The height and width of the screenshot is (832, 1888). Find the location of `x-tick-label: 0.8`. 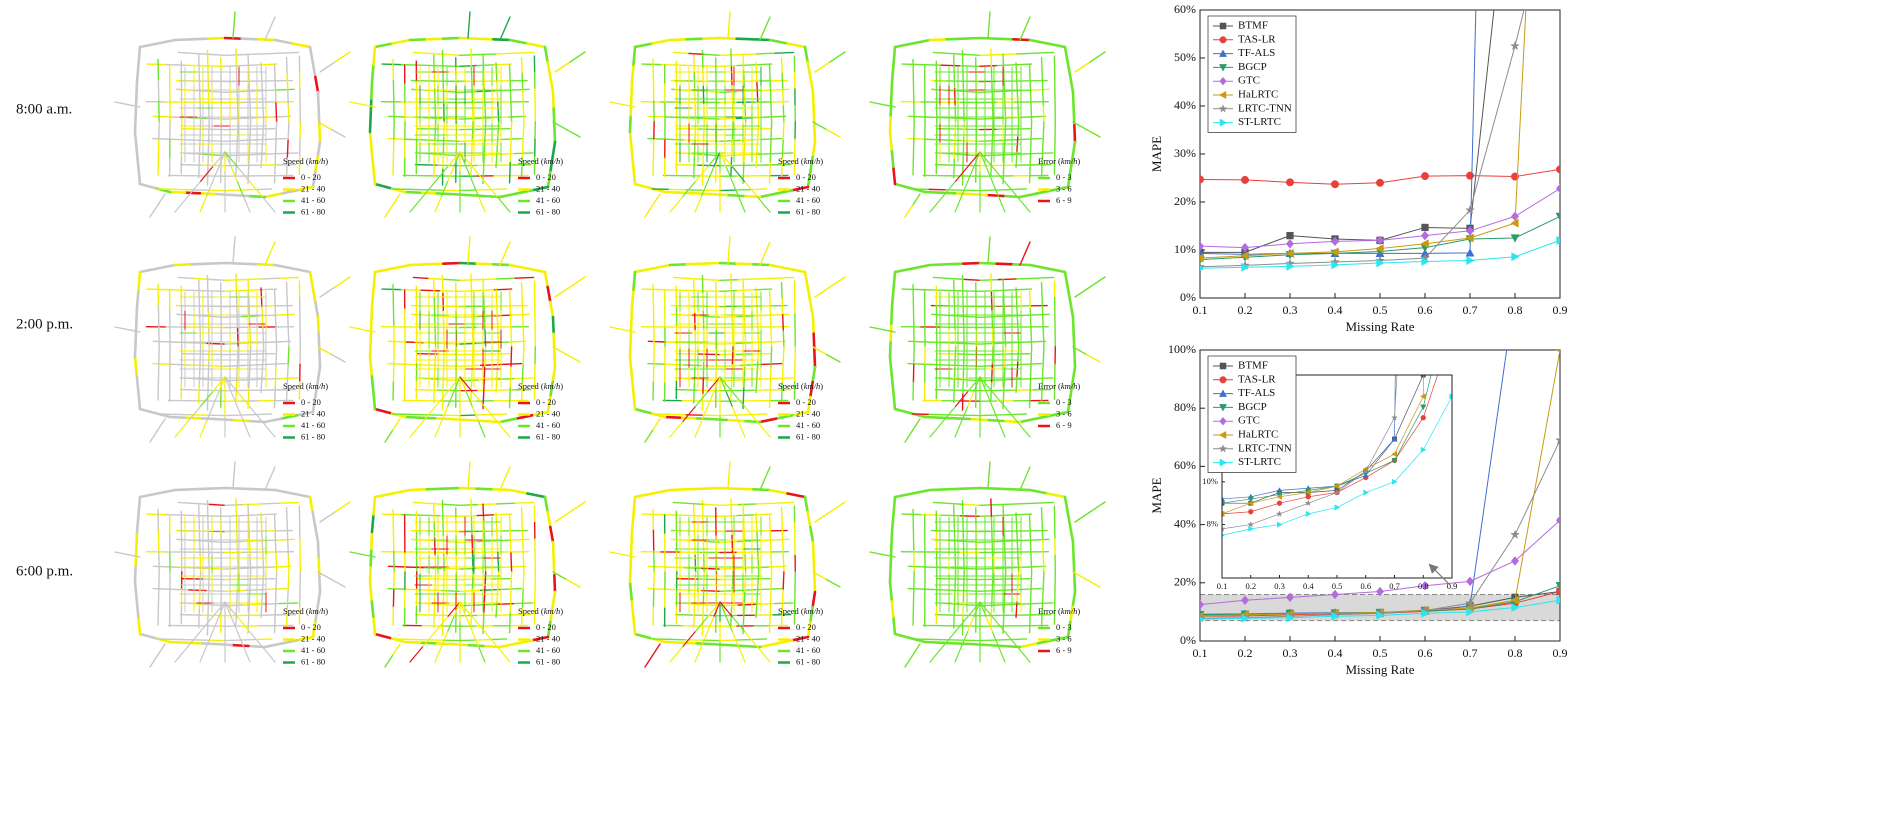

x-tick-label: 0.8 is located at coordinates (1515, 653).